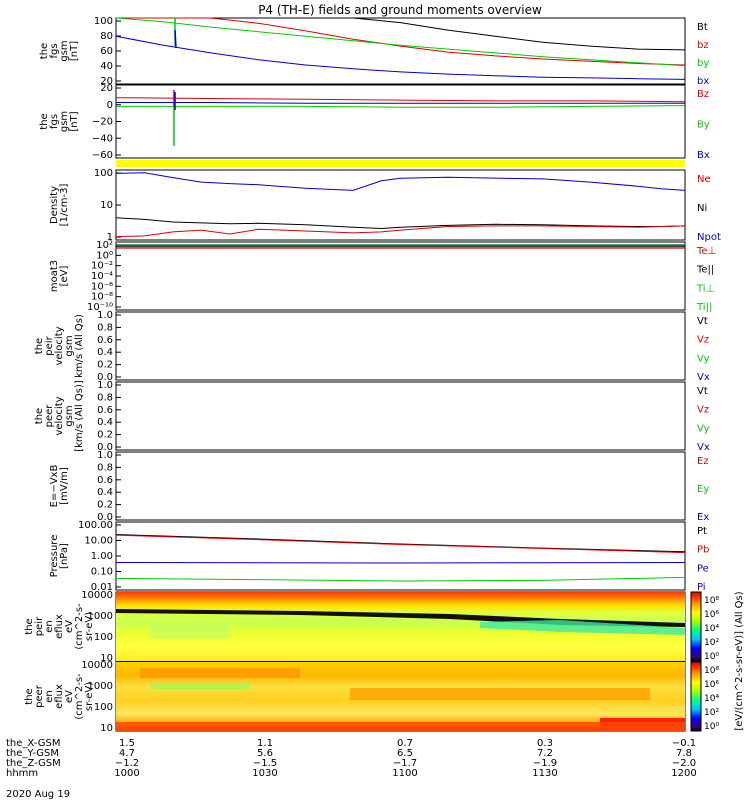  Describe the element at coordinates (97, 665) in the screenshot. I see `y-tick-peer-eflux: 10000` at that location.